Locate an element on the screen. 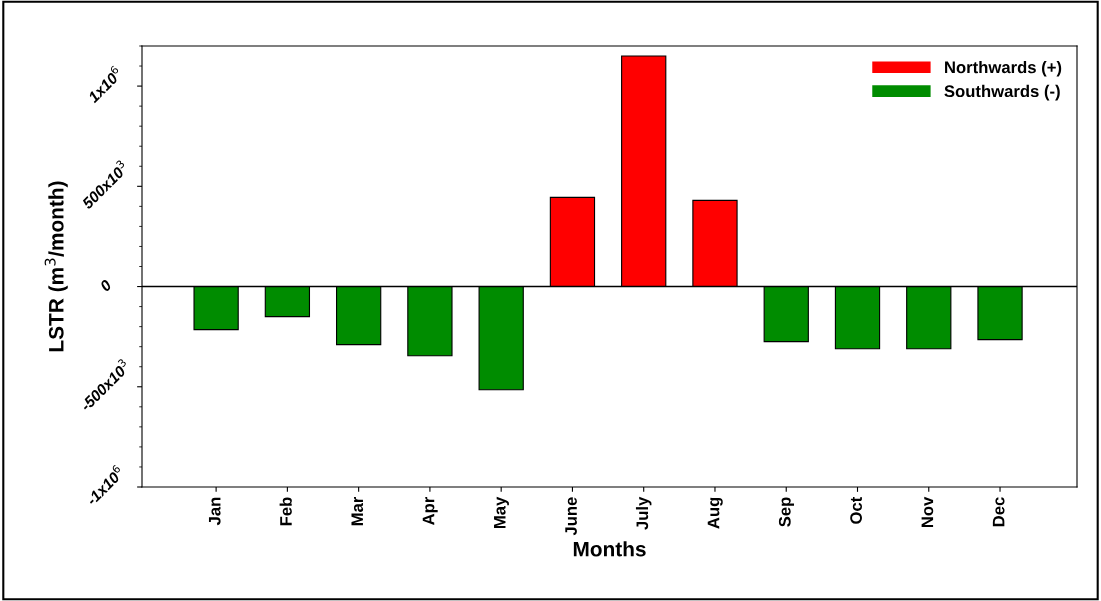  y-tick-label: 1x10$^{6}$ is located at coordinates (104, 84).